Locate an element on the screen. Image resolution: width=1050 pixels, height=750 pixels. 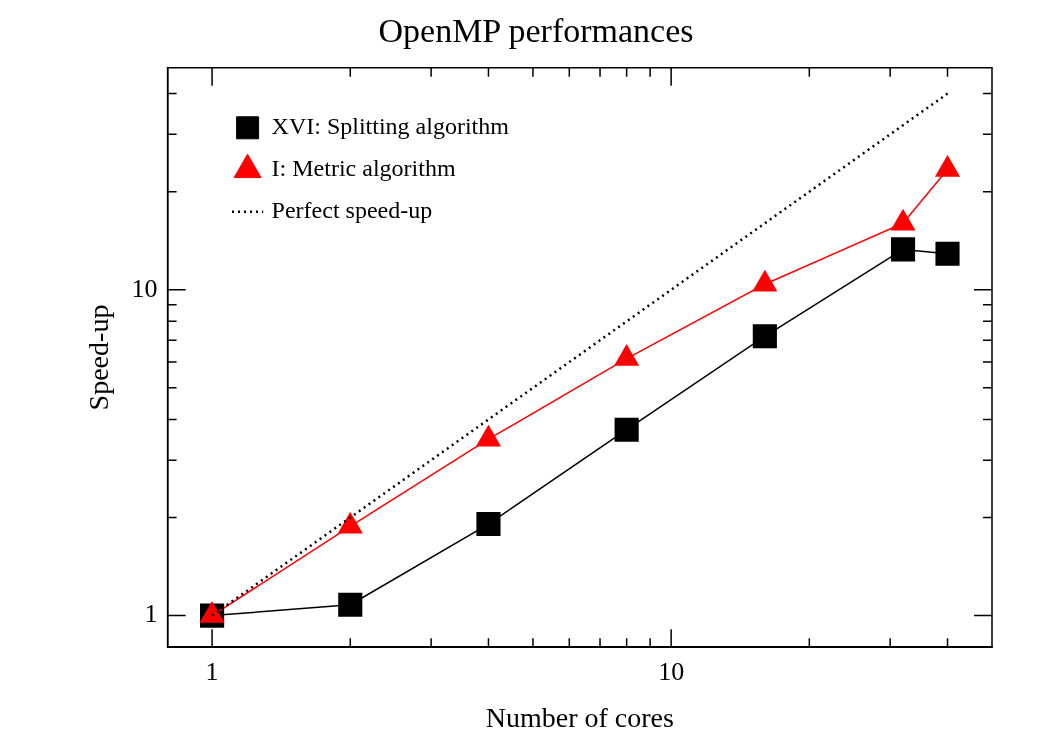
legend-label: I: Metric algorithm is located at coordinates (363, 168).